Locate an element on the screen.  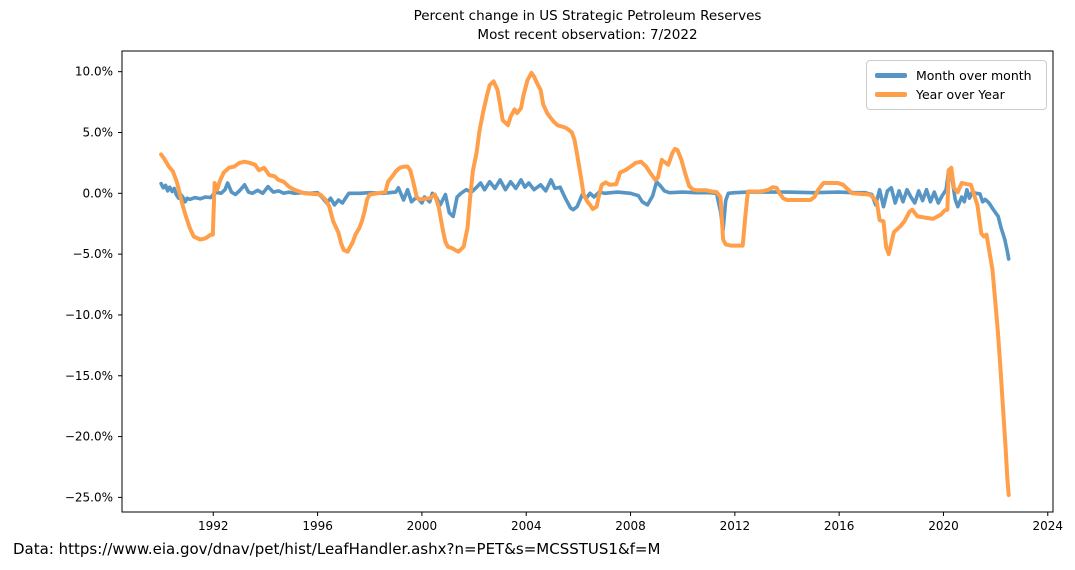
y-tick-label: 10.0% is located at coordinates (94, 72).